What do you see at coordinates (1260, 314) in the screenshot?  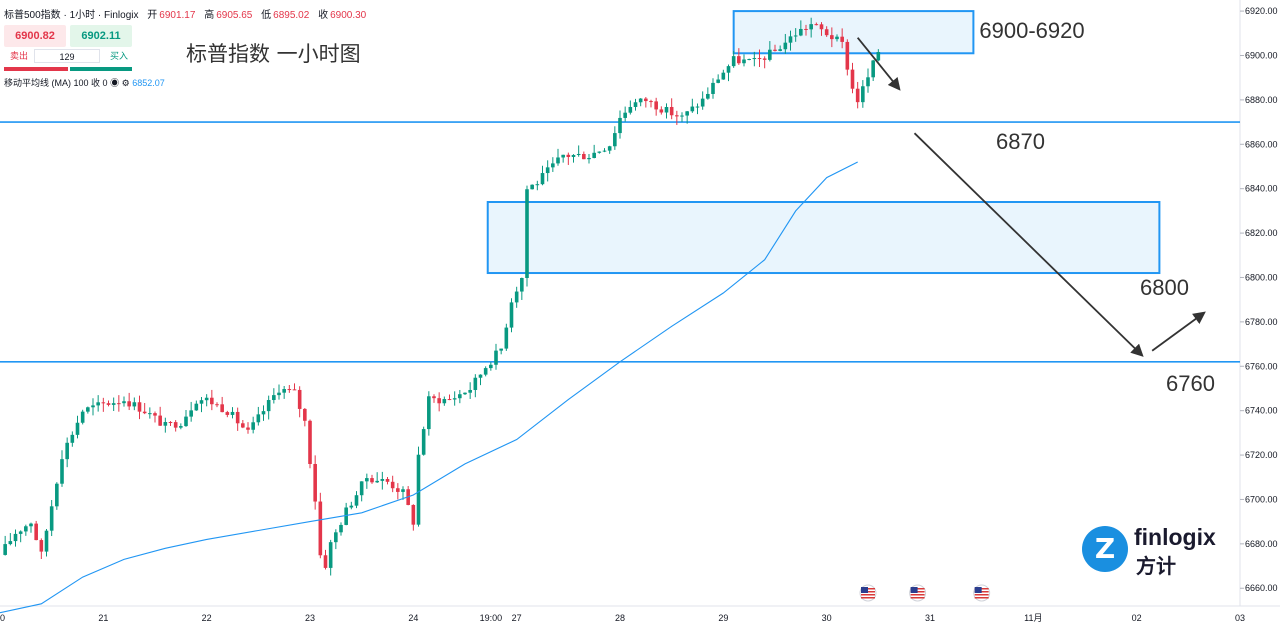 I see `price-axis-panel` at bounding box center [1260, 314].